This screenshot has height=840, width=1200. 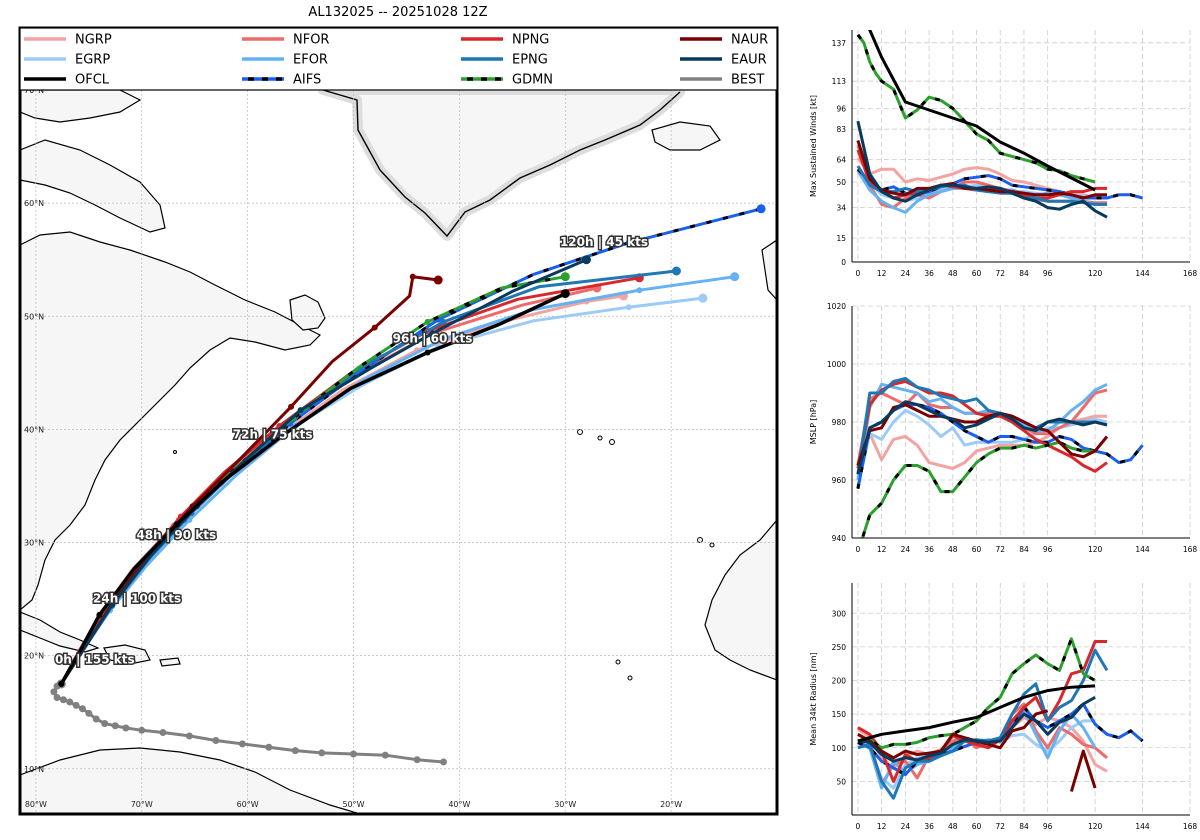 What do you see at coordinates (841, 129) in the screenshot?
I see `panel-y-tick-label: 83` at bounding box center [841, 129].